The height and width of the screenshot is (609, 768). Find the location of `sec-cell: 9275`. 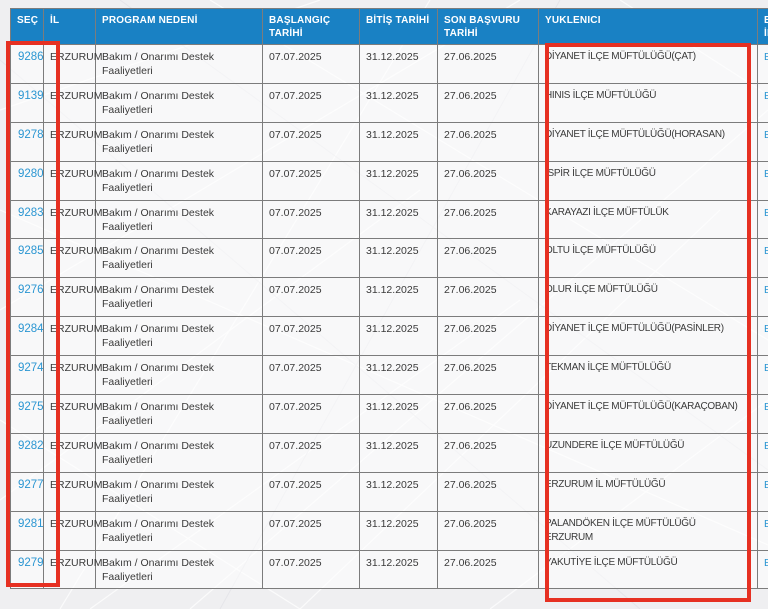

sec-cell: 9275 is located at coordinates (27, 414).